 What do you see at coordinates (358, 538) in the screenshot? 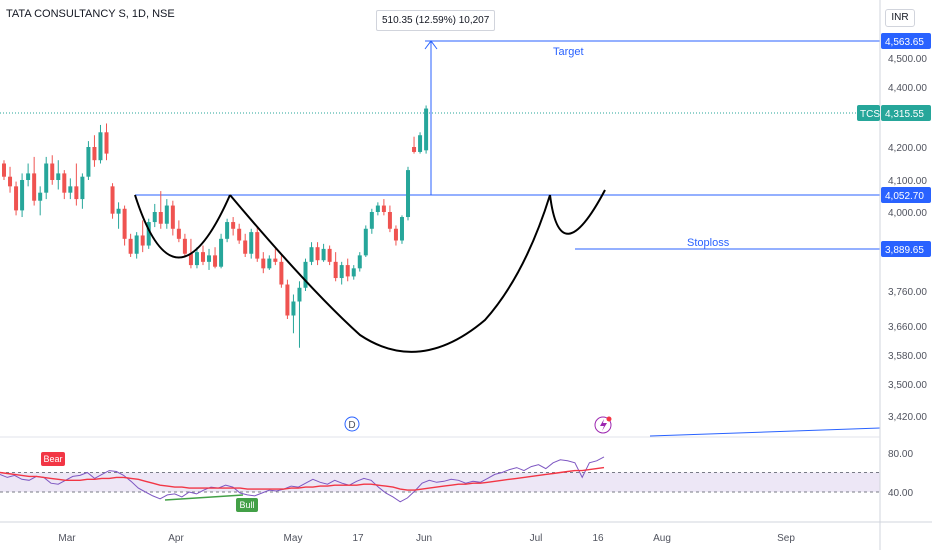
I see `time-tick-label: 17` at bounding box center [358, 538].